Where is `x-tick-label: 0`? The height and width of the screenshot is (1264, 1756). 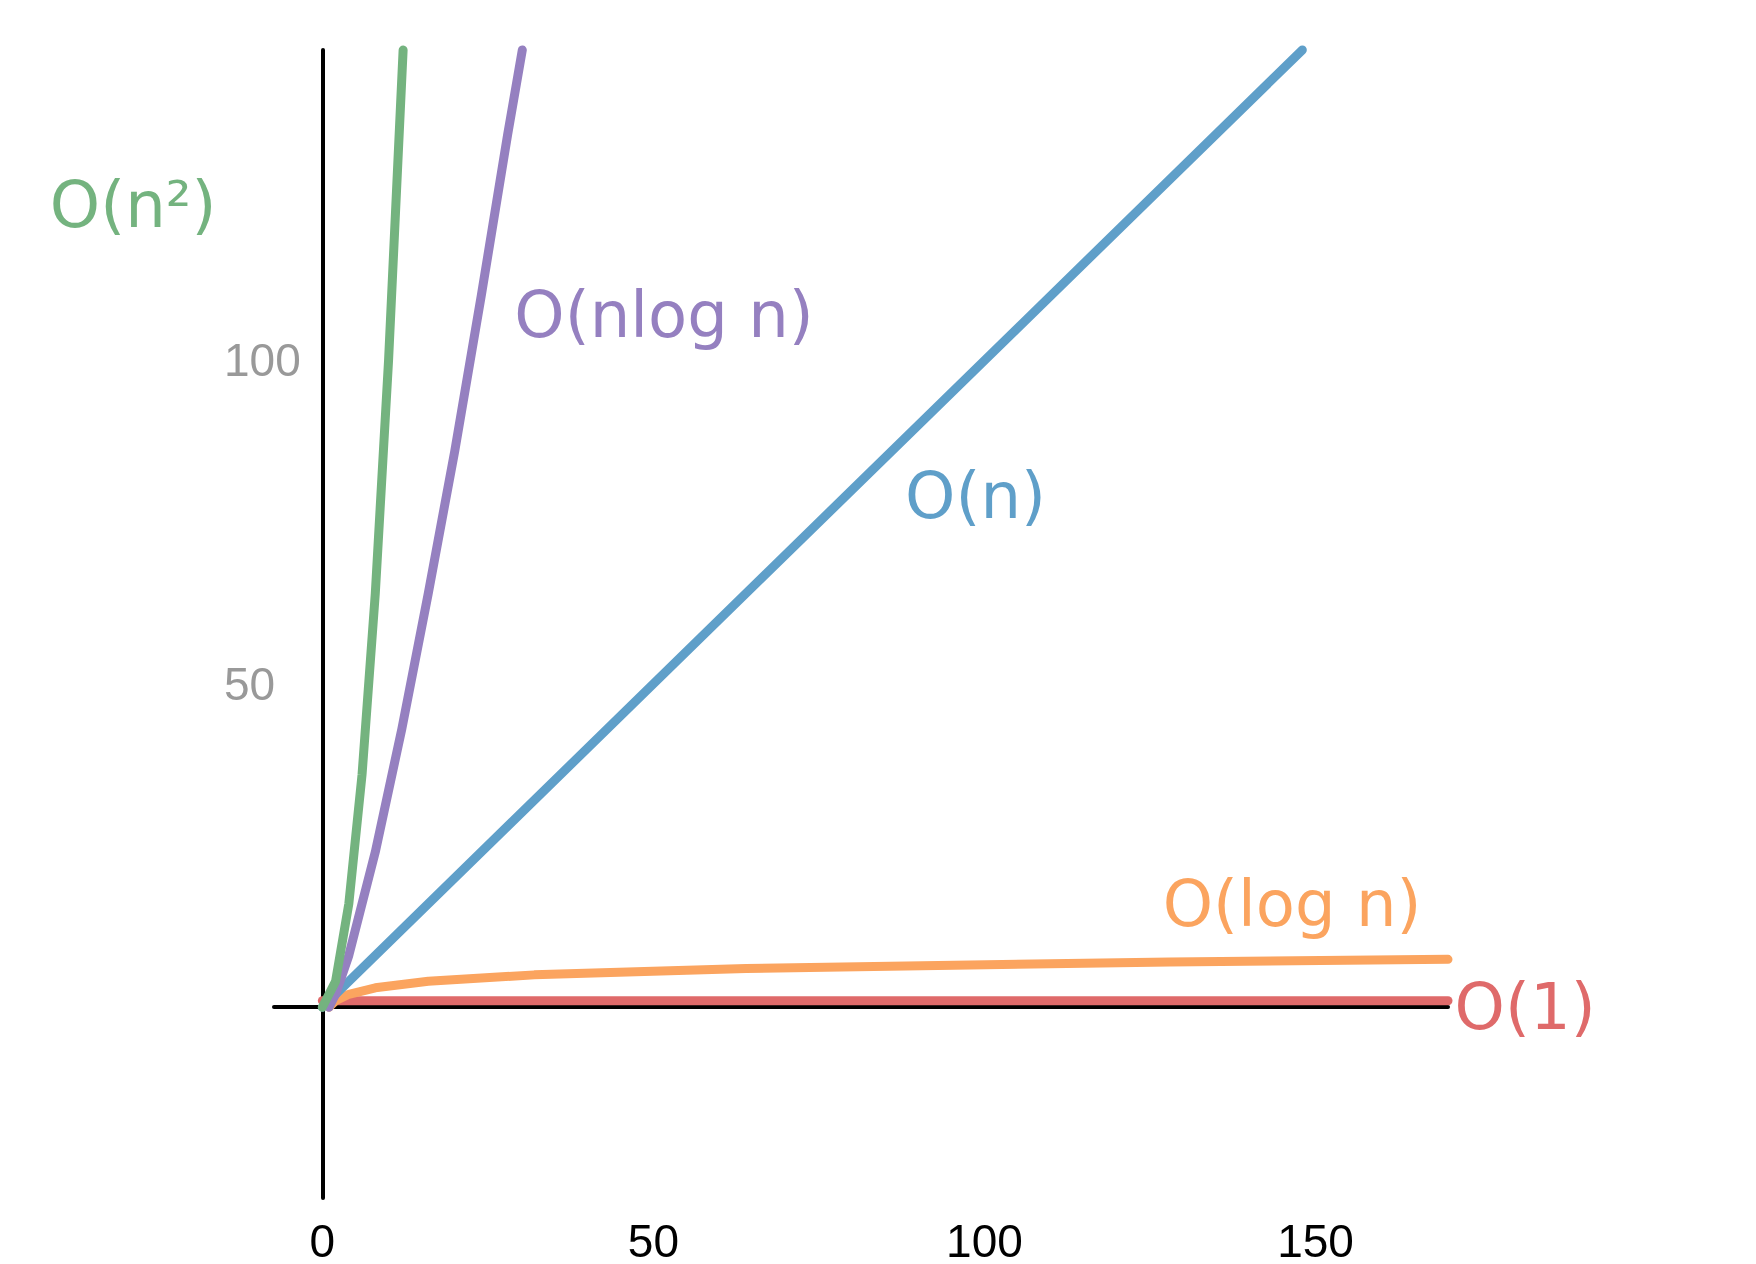
x-tick-label: 0 is located at coordinates (322, 1239).